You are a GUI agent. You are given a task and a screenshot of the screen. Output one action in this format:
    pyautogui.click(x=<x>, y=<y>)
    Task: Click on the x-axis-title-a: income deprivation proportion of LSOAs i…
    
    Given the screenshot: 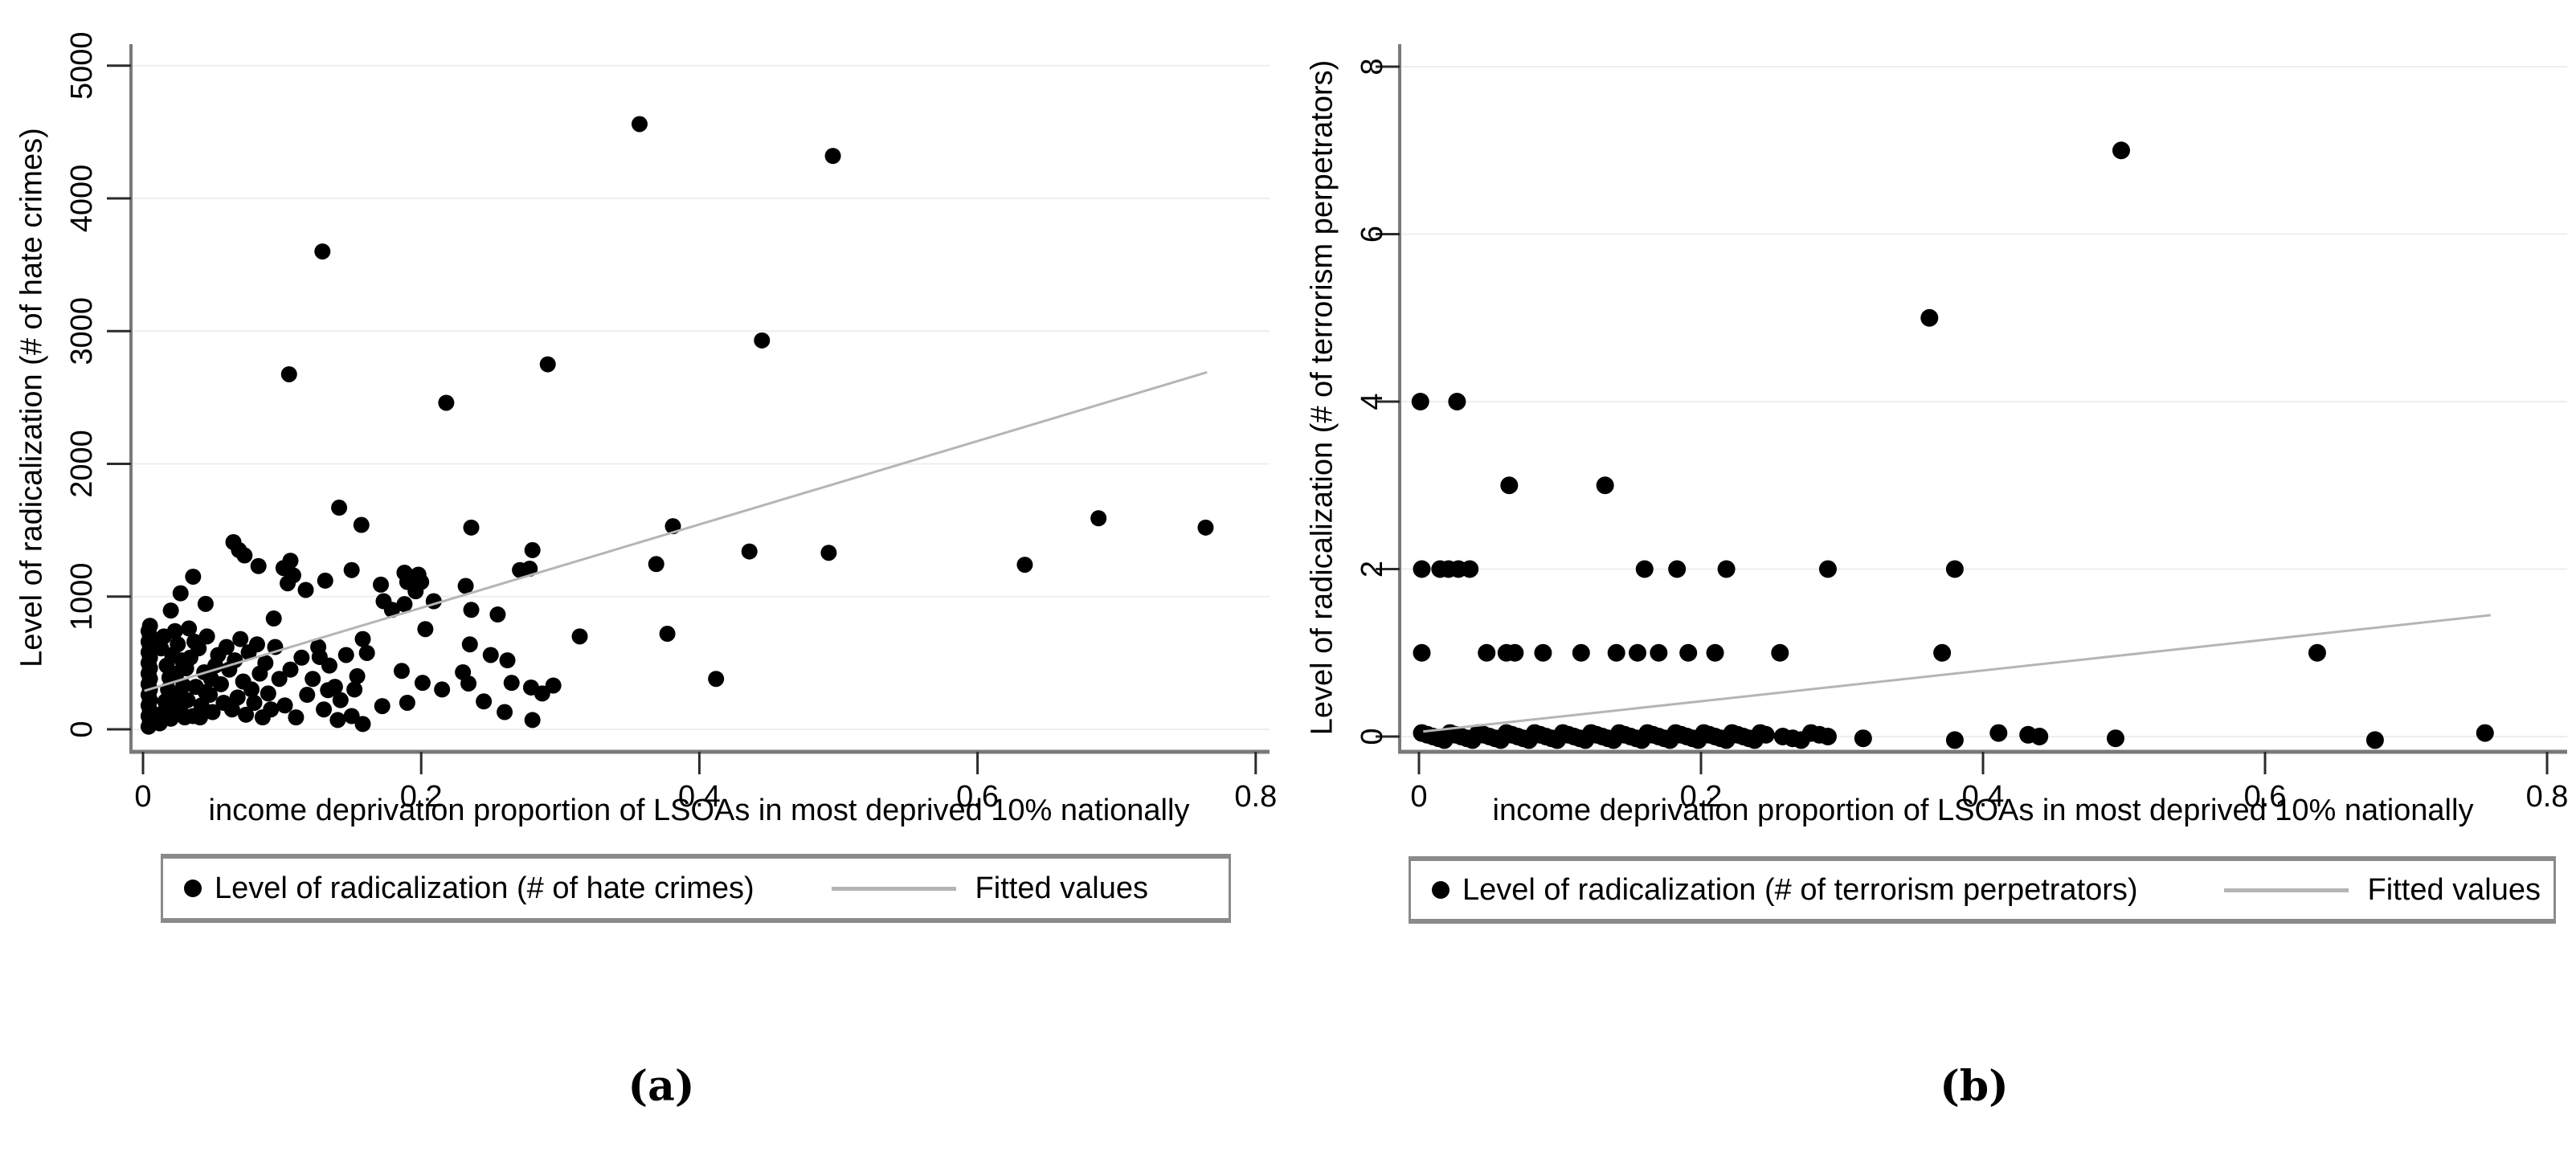 What is the action you would take?
    pyautogui.click(x=699, y=810)
    